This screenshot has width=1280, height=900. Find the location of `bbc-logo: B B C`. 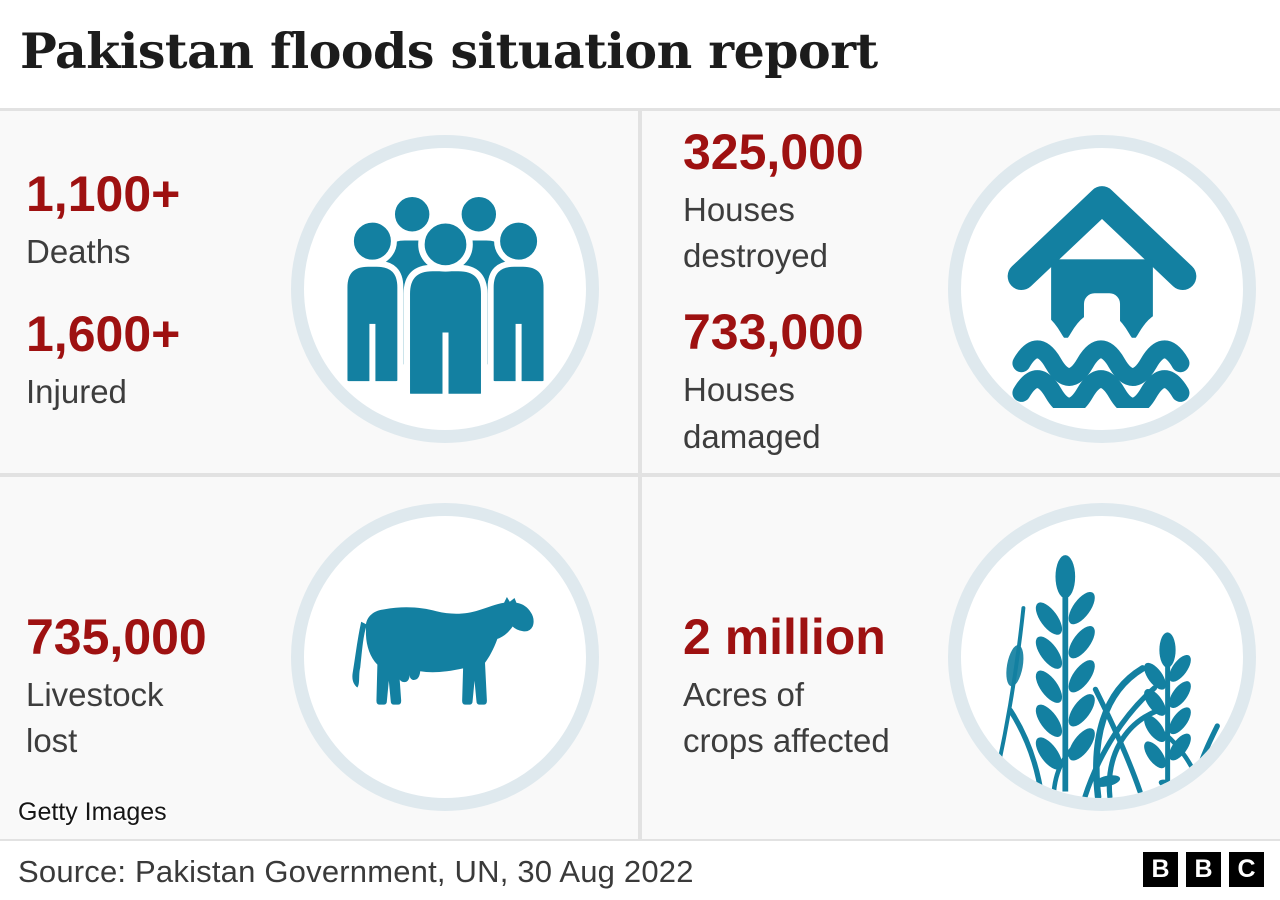

bbc-logo: B B C is located at coordinates (1203, 869).